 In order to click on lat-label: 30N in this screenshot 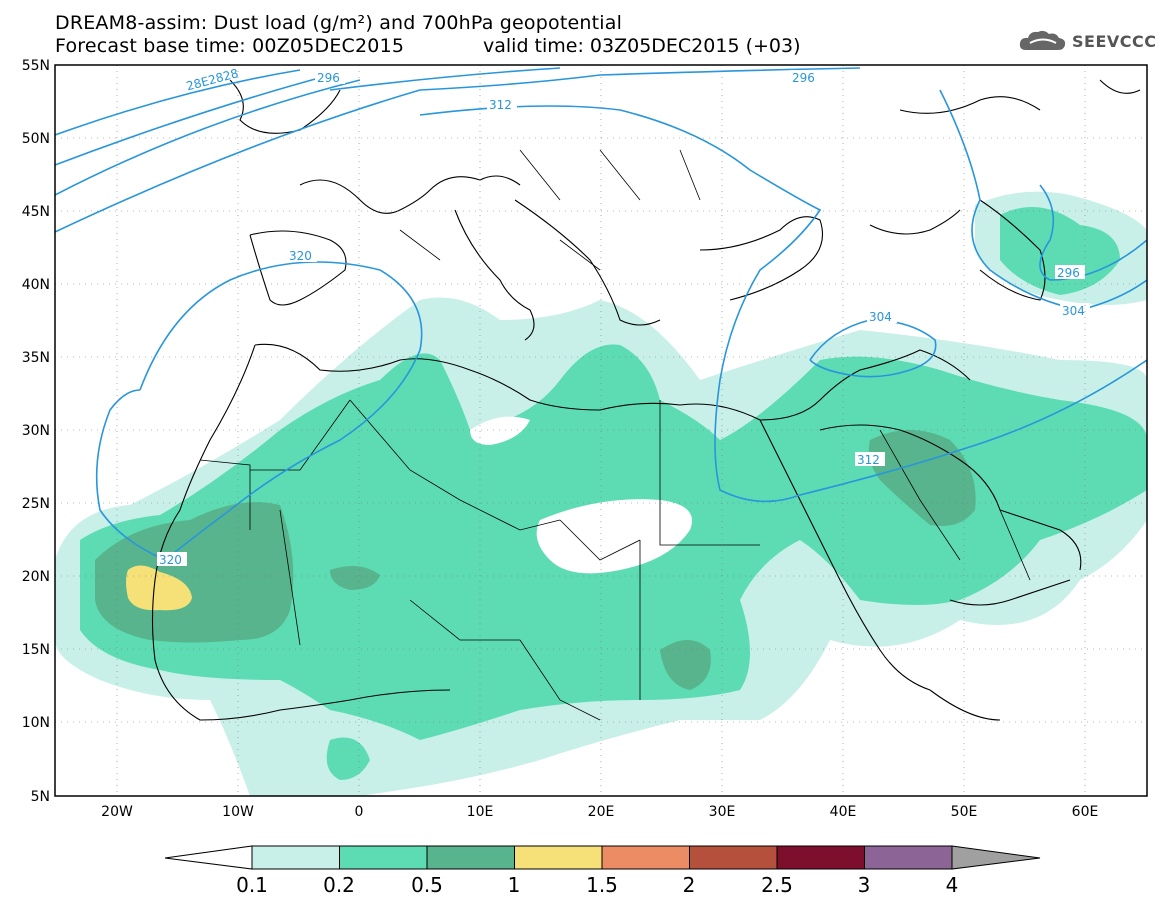, I will do `click(36, 431)`.